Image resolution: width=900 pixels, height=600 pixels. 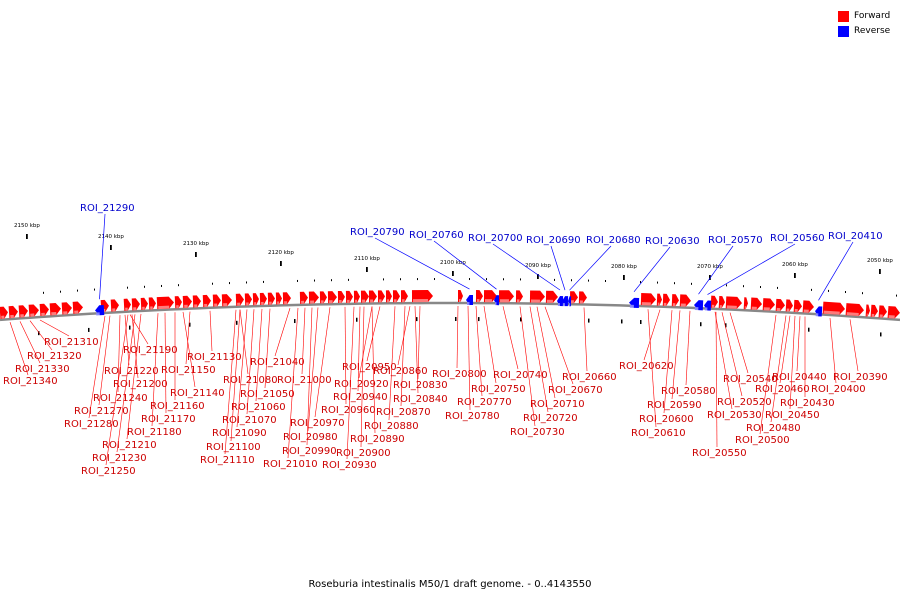 What do you see at coordinates (864, 31) in the screenshot?
I see `legend-reverse: Reverse` at bounding box center [864, 31].